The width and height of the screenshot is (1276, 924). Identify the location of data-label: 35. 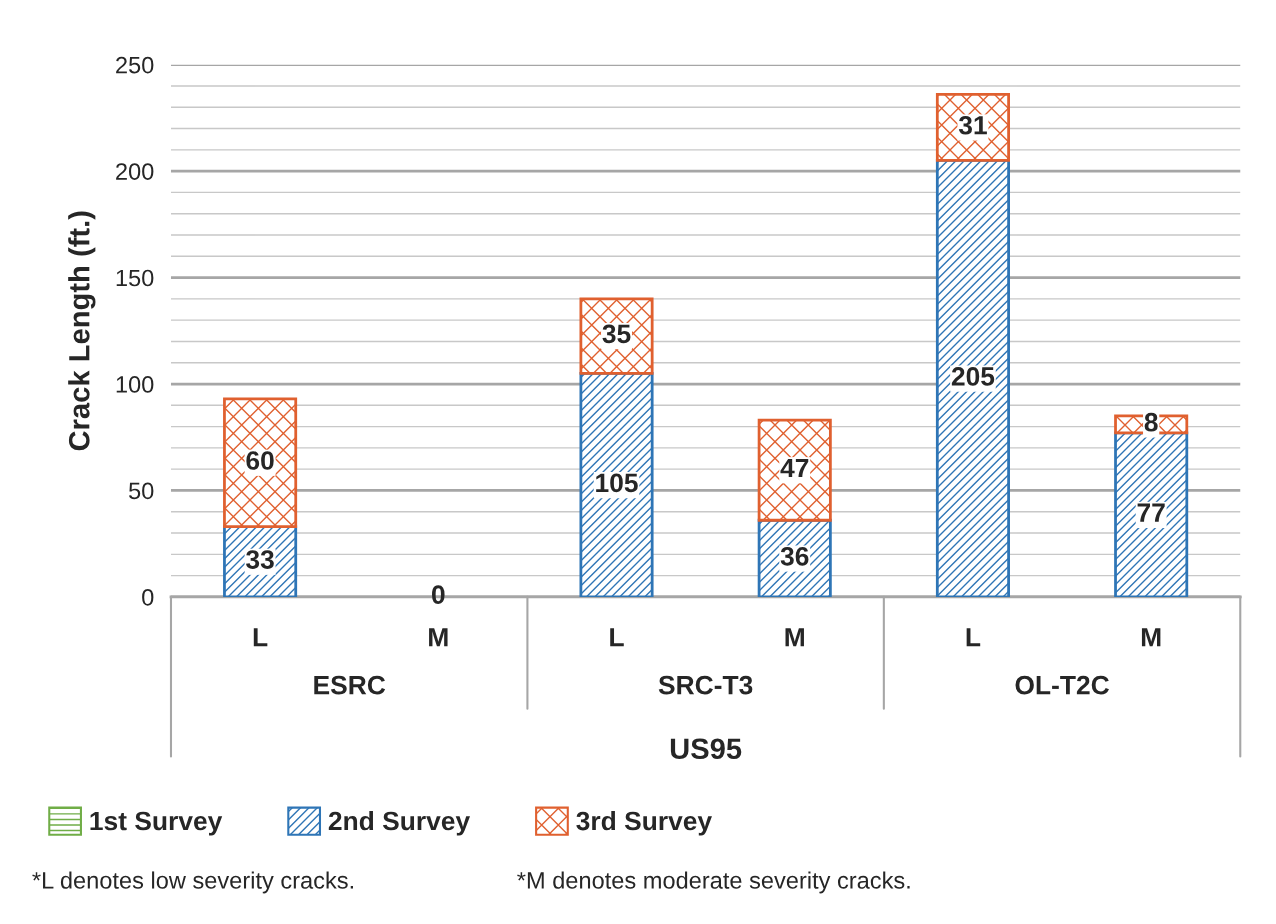
(616, 334).